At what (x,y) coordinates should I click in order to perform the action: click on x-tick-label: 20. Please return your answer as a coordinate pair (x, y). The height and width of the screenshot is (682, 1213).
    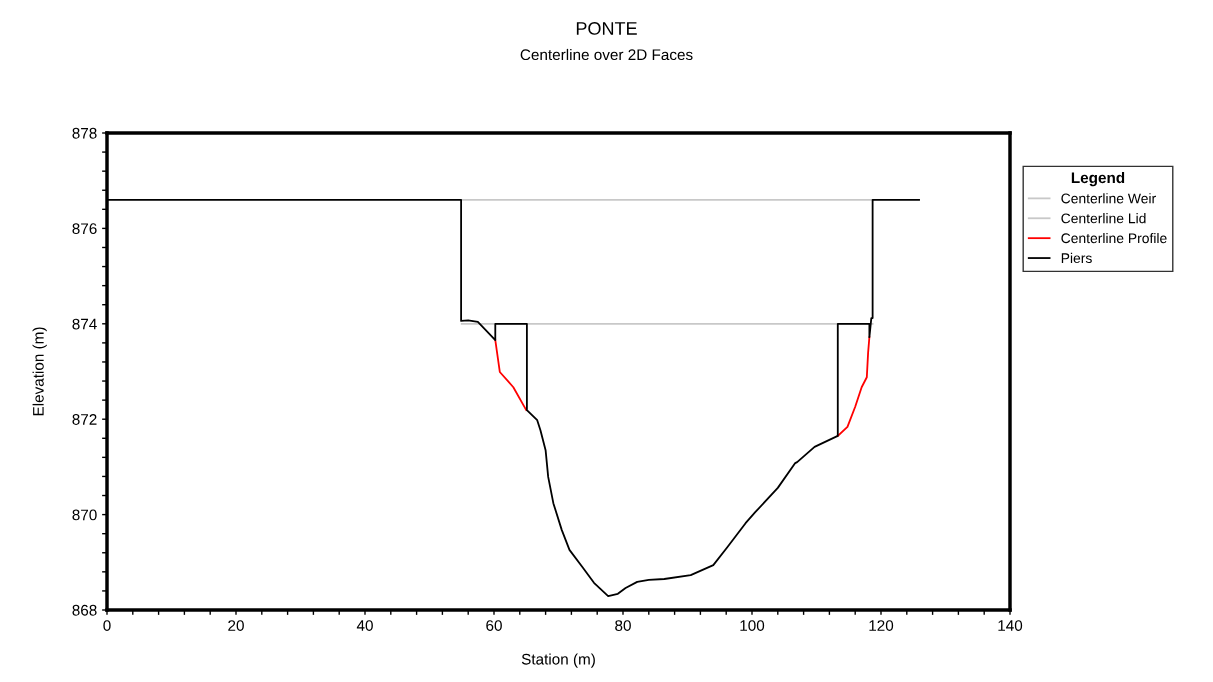
    Looking at the image, I should click on (236, 625).